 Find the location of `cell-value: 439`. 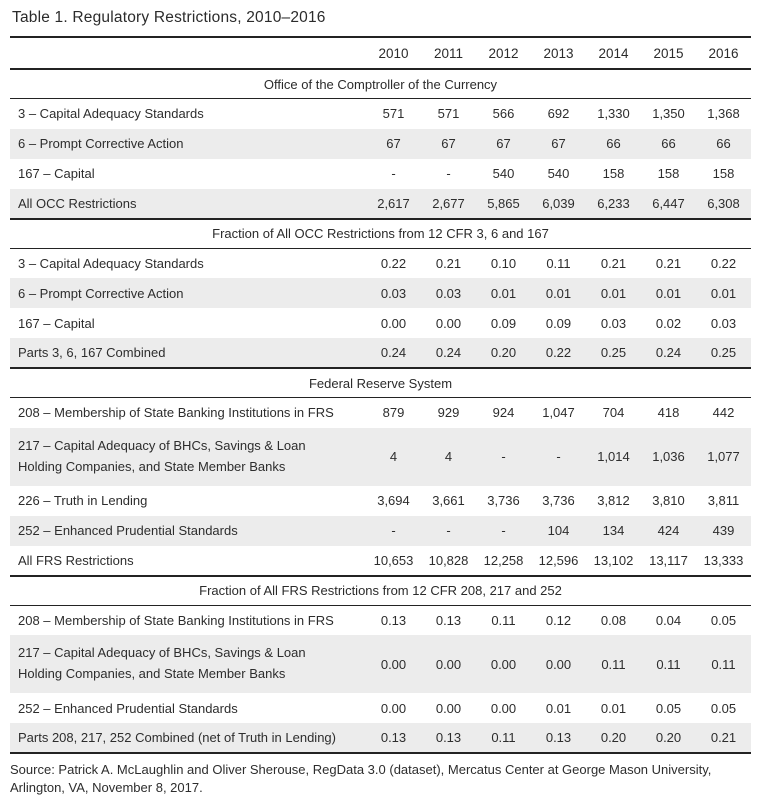

cell-value: 439 is located at coordinates (723, 530).